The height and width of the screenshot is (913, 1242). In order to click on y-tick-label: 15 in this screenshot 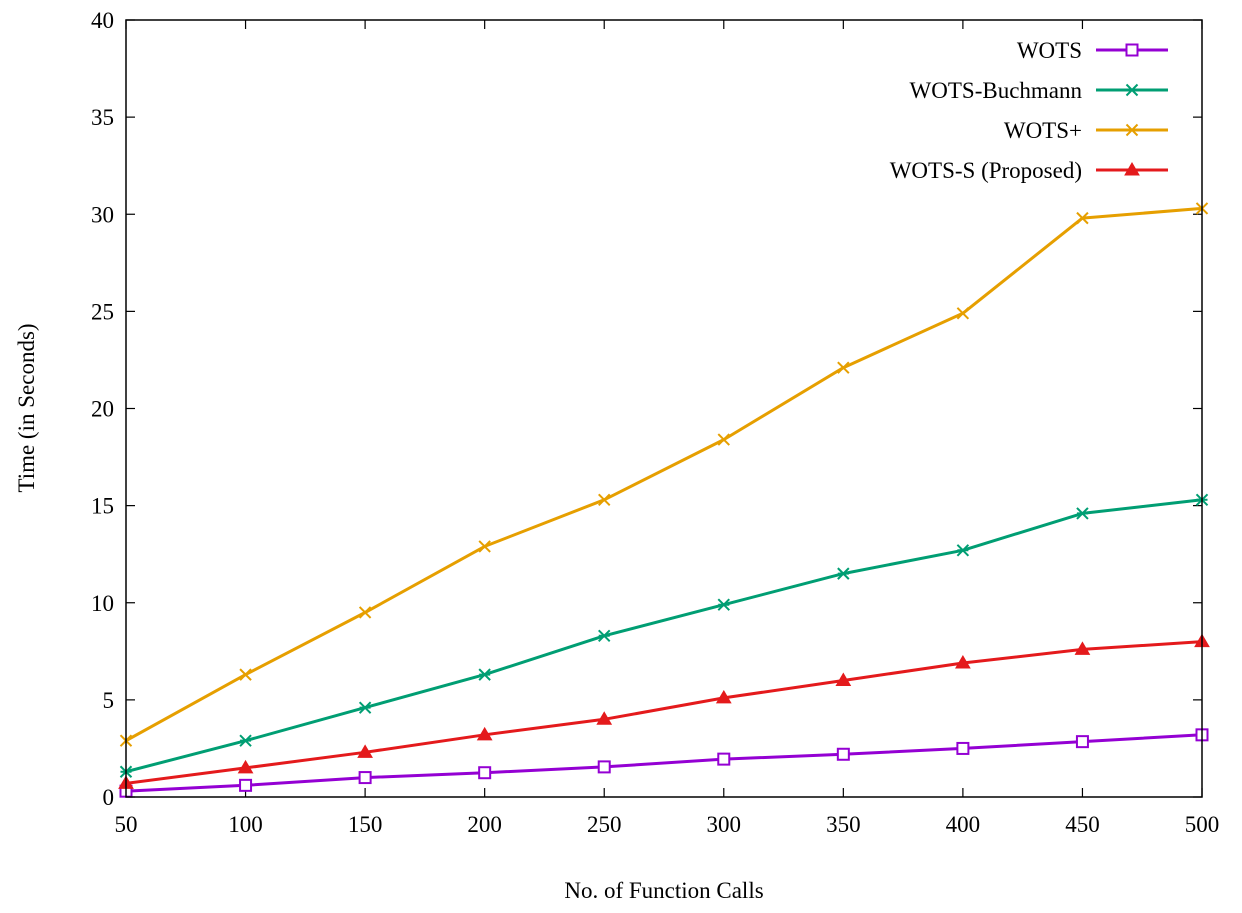, I will do `click(102, 506)`.